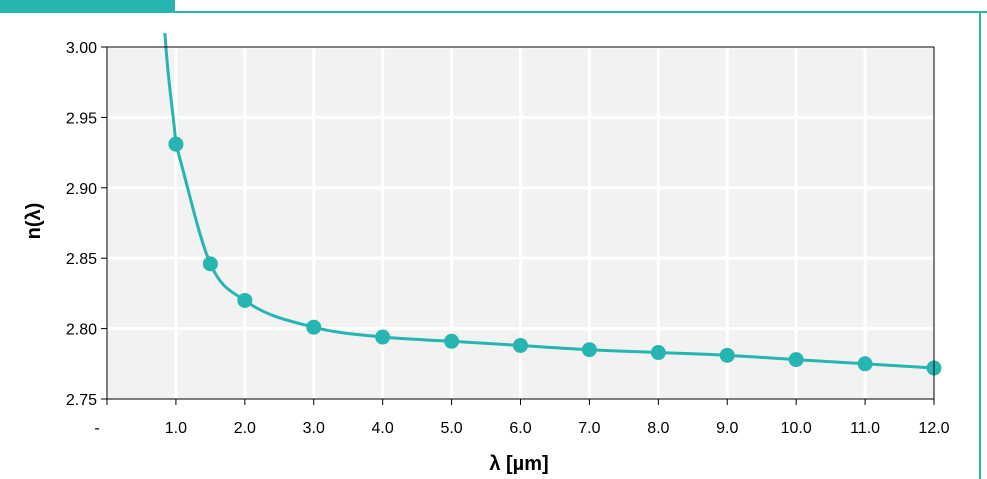 This screenshot has width=987, height=479. I want to click on y-tick-label: 2.80, so click(81, 330).